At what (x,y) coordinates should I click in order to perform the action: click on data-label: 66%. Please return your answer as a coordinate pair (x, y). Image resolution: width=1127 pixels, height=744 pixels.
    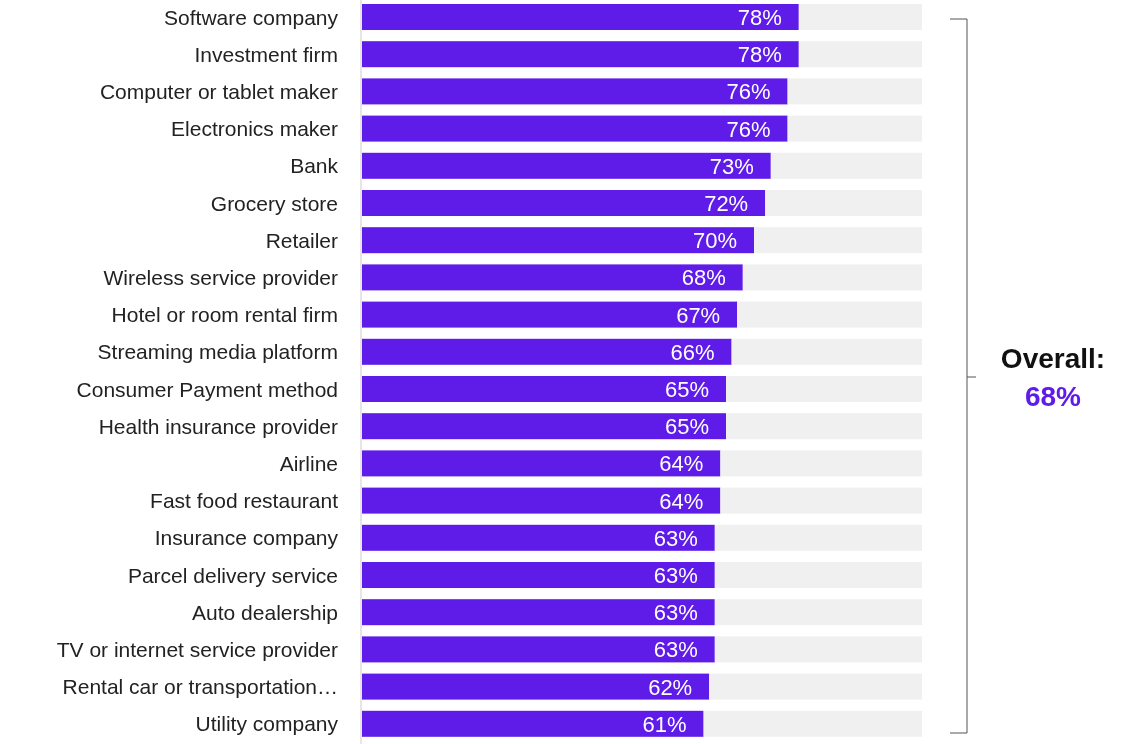
    Looking at the image, I should click on (692, 352).